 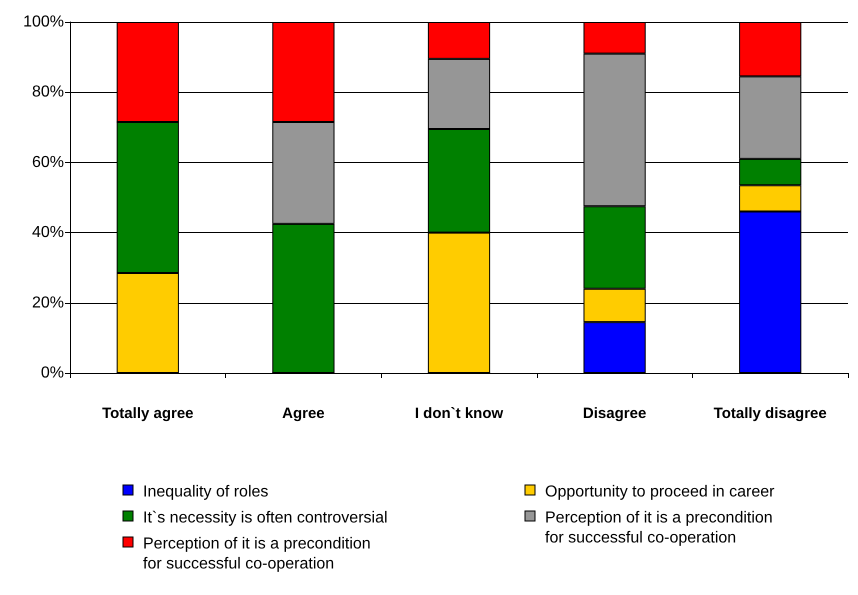 I want to click on x-tick-label: Disagree, so click(x=614, y=413).